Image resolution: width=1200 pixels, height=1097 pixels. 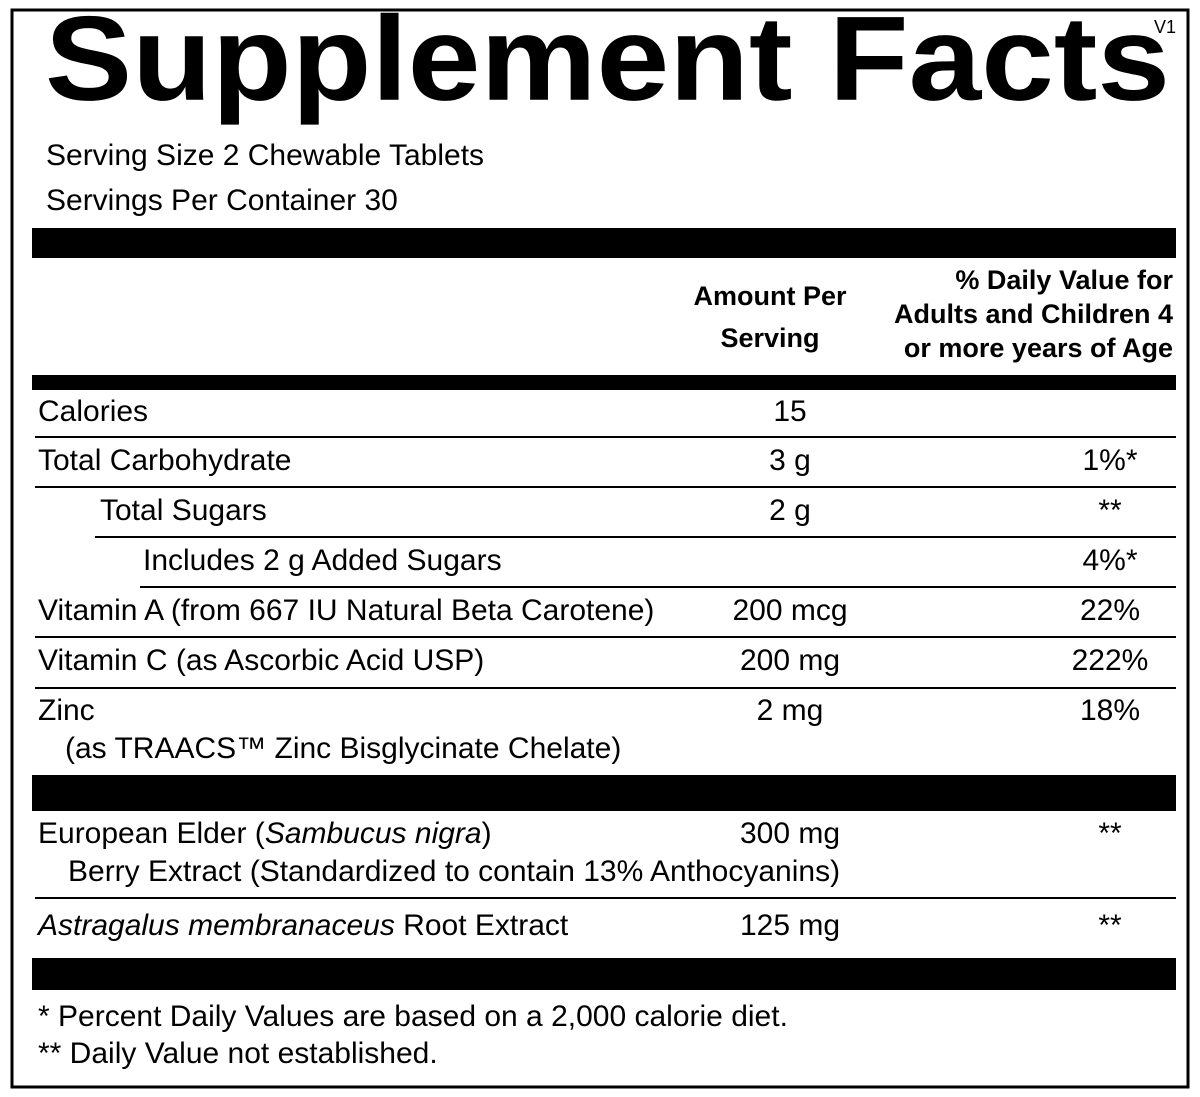 I want to click on nutrient-name: Zinc, so click(x=66, y=710).